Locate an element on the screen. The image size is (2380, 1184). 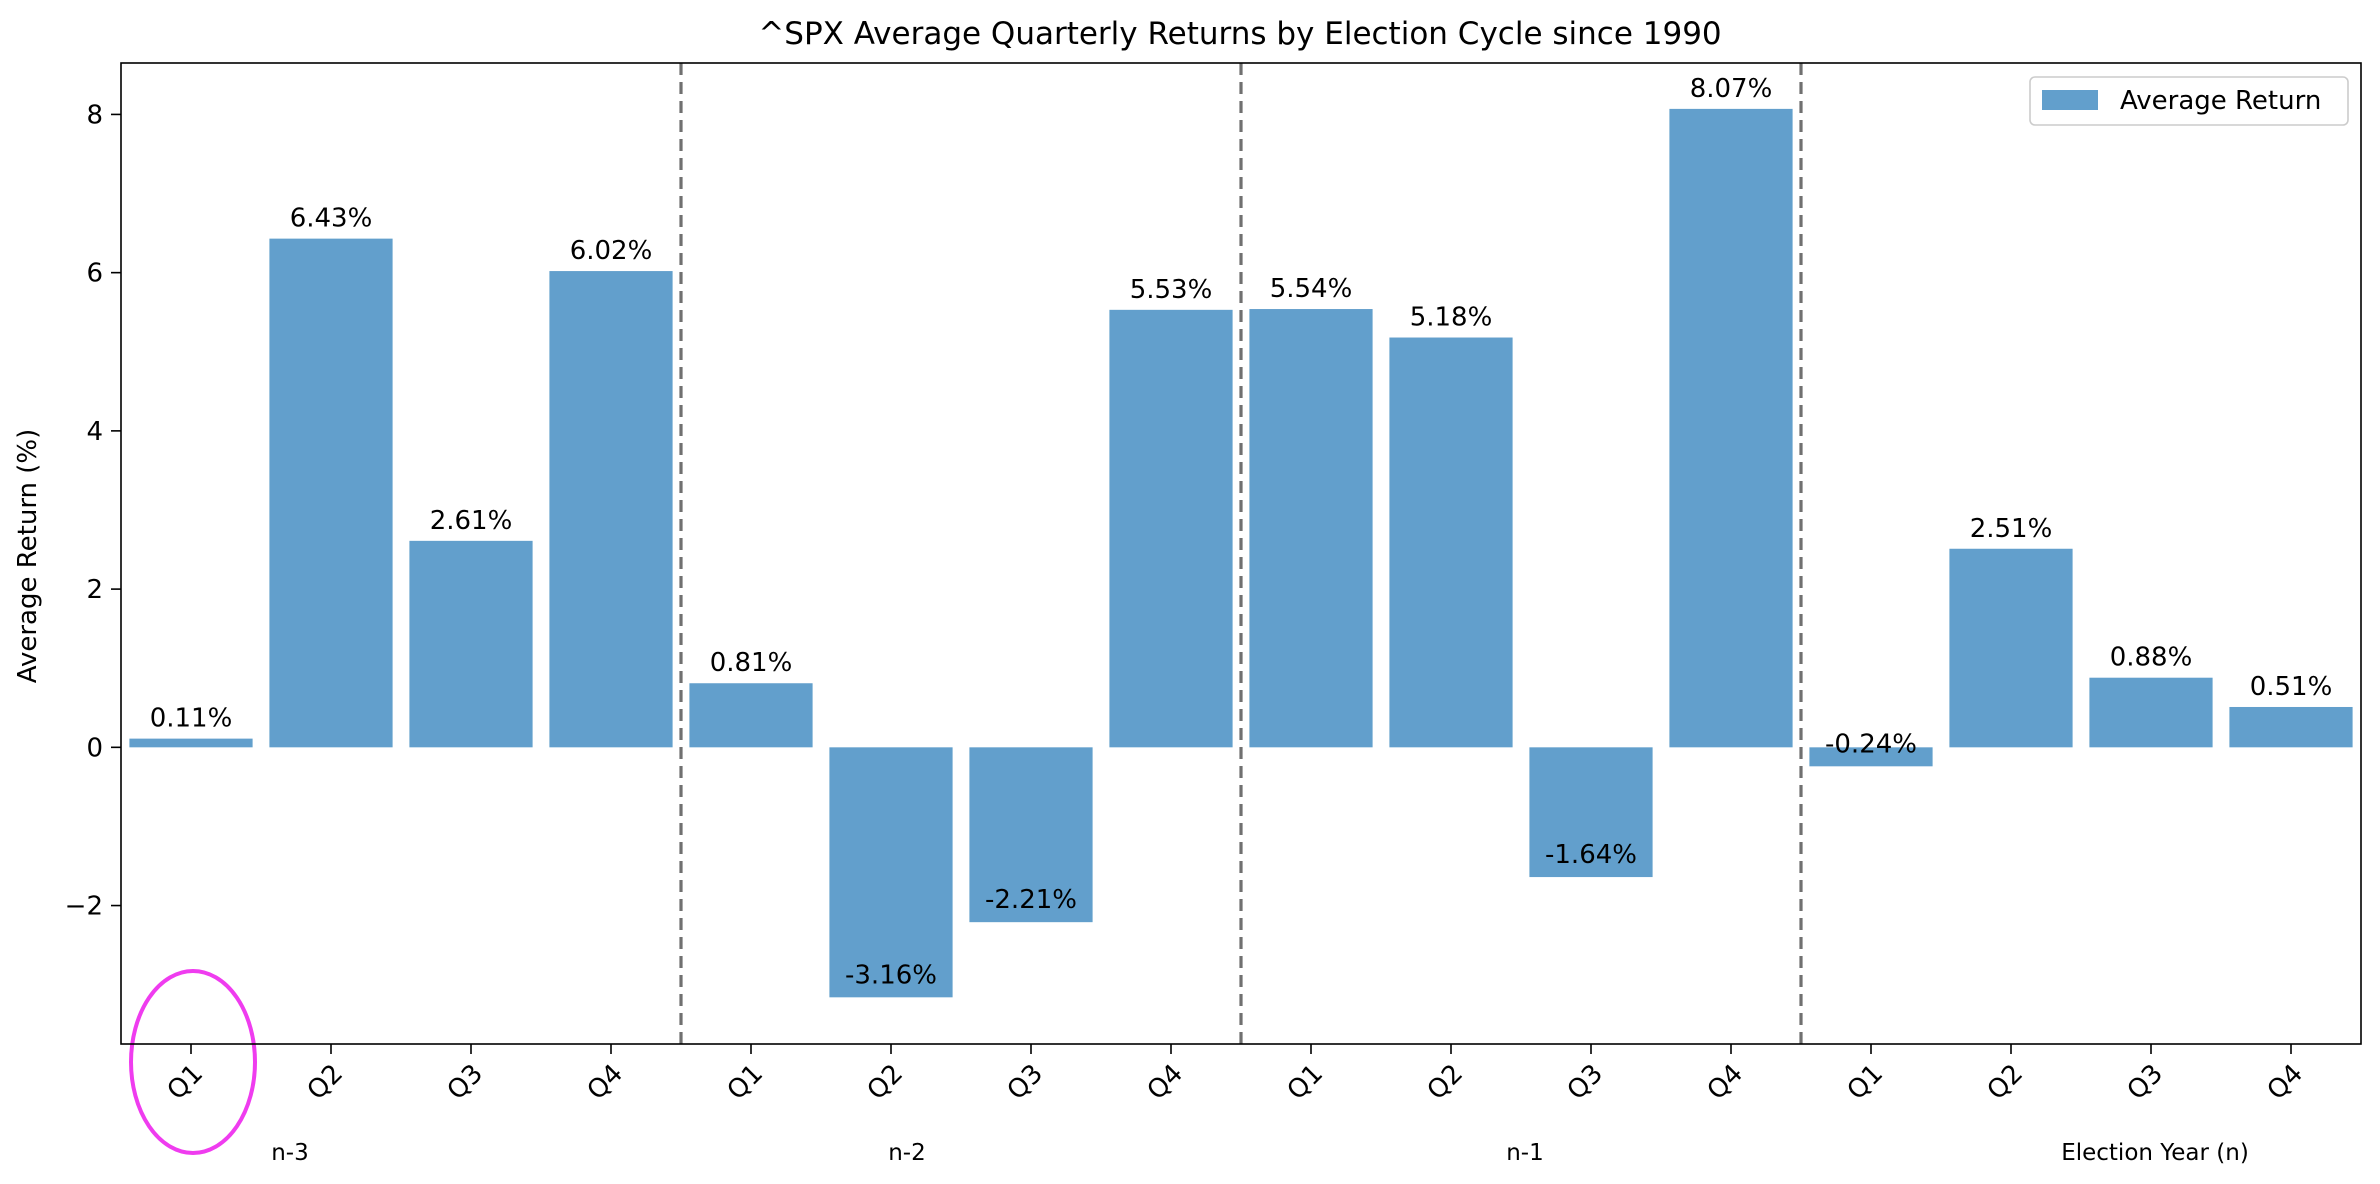
data-label: 6.43% is located at coordinates (331, 219).